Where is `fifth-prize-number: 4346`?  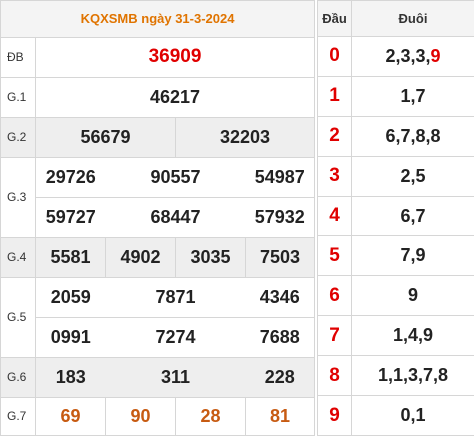 fifth-prize-number: 4346 is located at coordinates (280, 297).